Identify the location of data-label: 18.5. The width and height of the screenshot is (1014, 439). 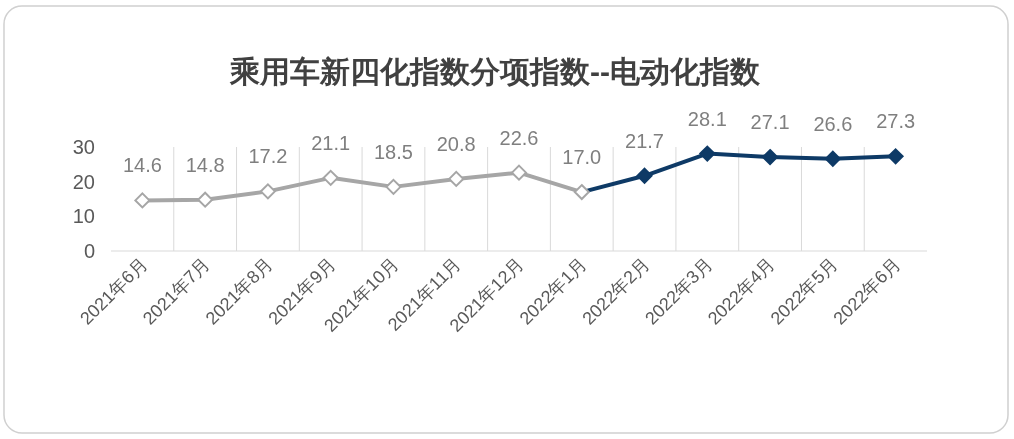
(393, 151).